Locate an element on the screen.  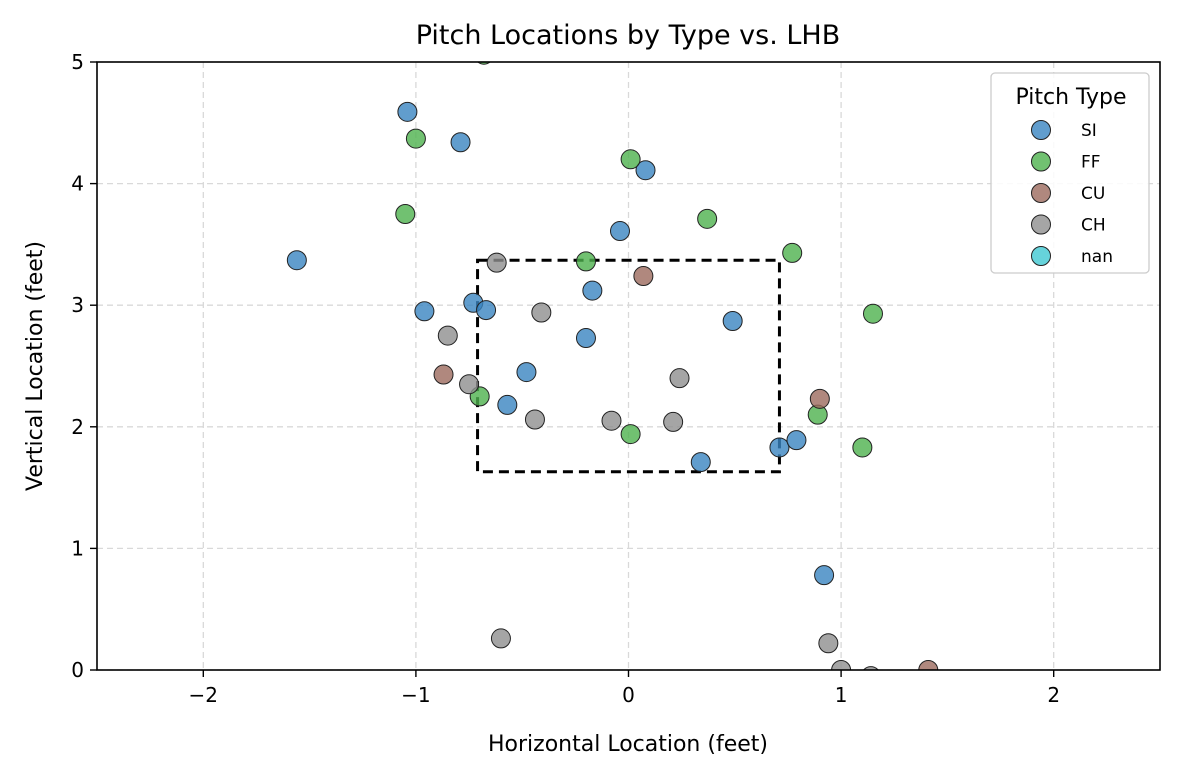
y-tick-label: 3 is located at coordinates (77, 305).